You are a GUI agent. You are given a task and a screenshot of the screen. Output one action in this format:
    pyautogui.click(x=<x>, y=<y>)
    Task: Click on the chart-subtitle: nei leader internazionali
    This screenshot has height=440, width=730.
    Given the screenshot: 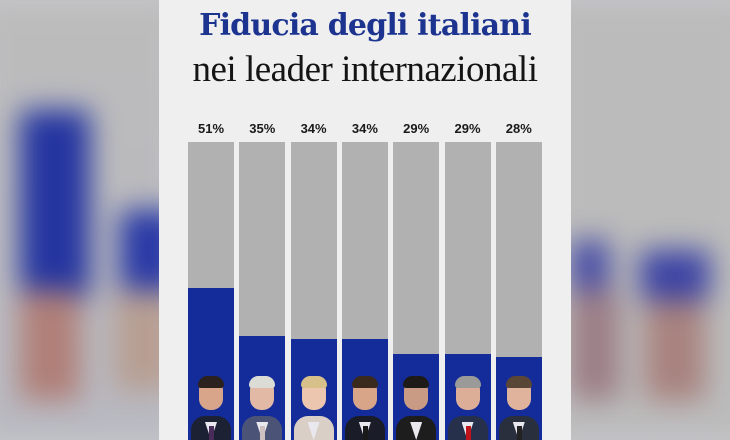 What is the action you would take?
    pyautogui.click(x=365, y=69)
    